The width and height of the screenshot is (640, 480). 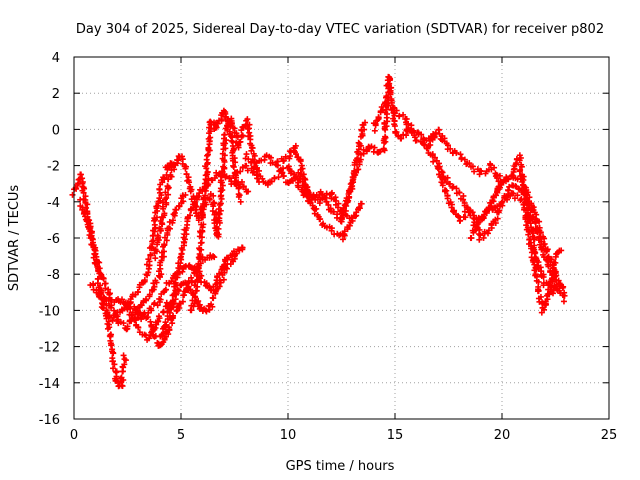 What do you see at coordinates (56, 130) in the screenshot?
I see `y-tick-label: 0` at bounding box center [56, 130].